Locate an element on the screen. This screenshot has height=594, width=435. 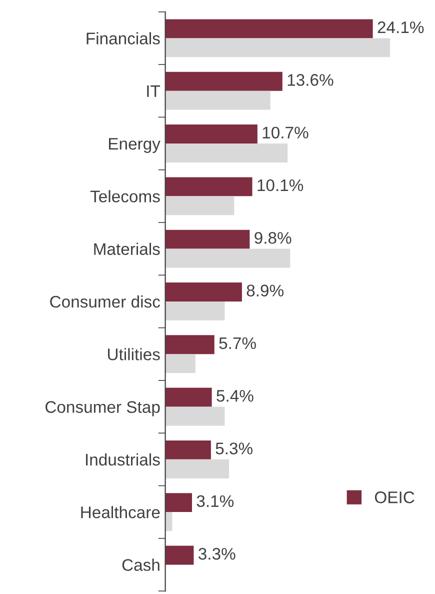
y-tick-label: Telecoms is located at coordinates (125, 196).